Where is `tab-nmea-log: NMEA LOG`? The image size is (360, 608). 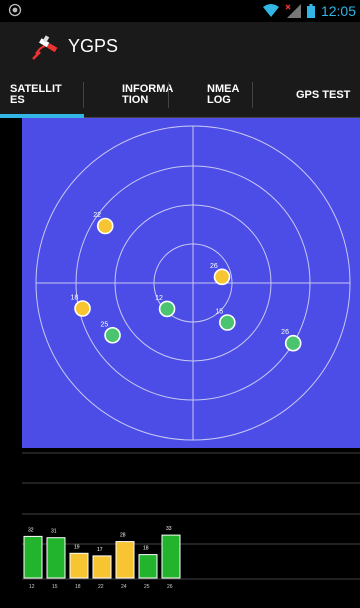 tab-nmea-log: NMEA LOG is located at coordinates (211, 95).